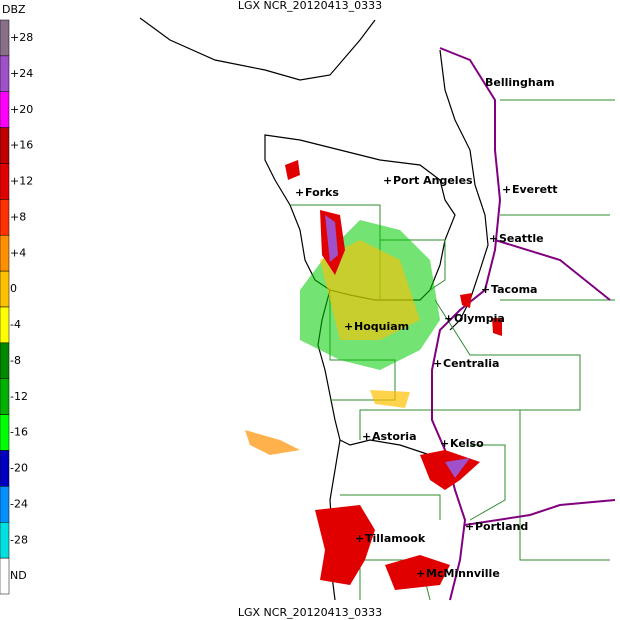  Describe the element at coordinates (15, 324) in the screenshot. I see `legend-label: -4` at that location.